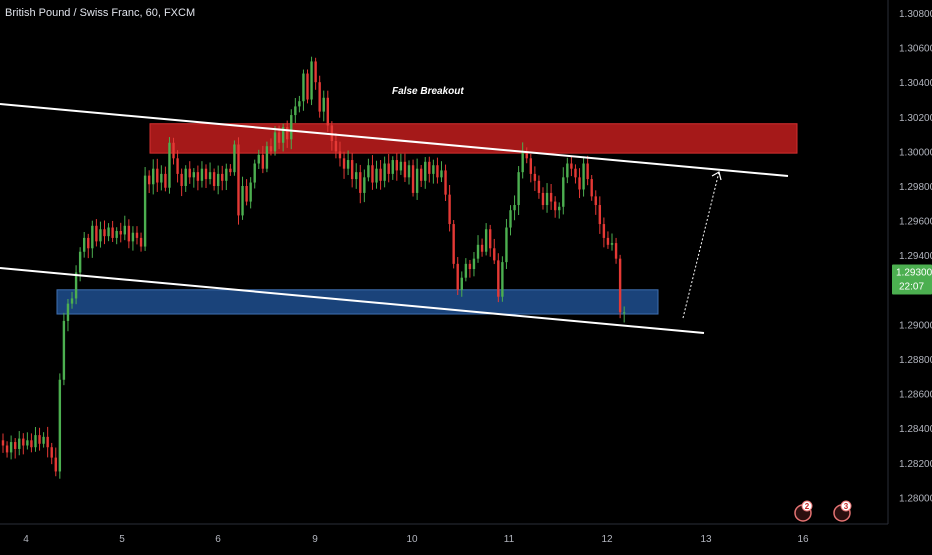 This screenshot has width=932, height=555. Describe the element at coordinates (701, 245) in the screenshot. I see `projection-path` at that location.